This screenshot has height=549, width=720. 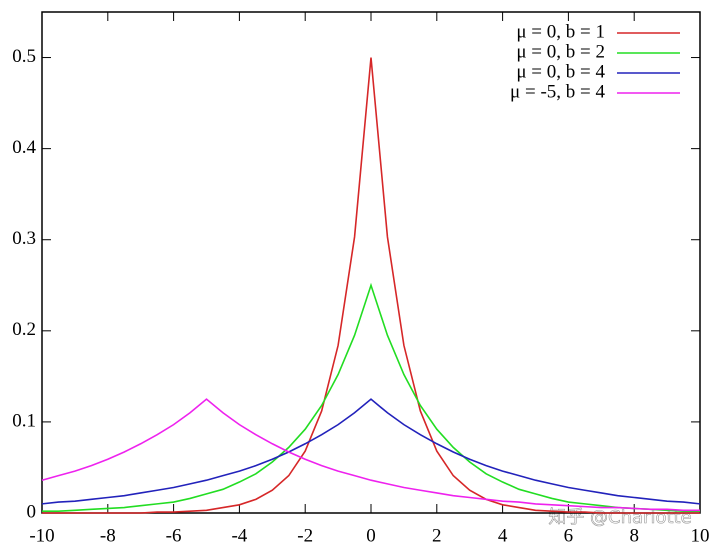 What do you see at coordinates (371, 535) in the screenshot?
I see `x-tick-label: 0` at bounding box center [371, 535].